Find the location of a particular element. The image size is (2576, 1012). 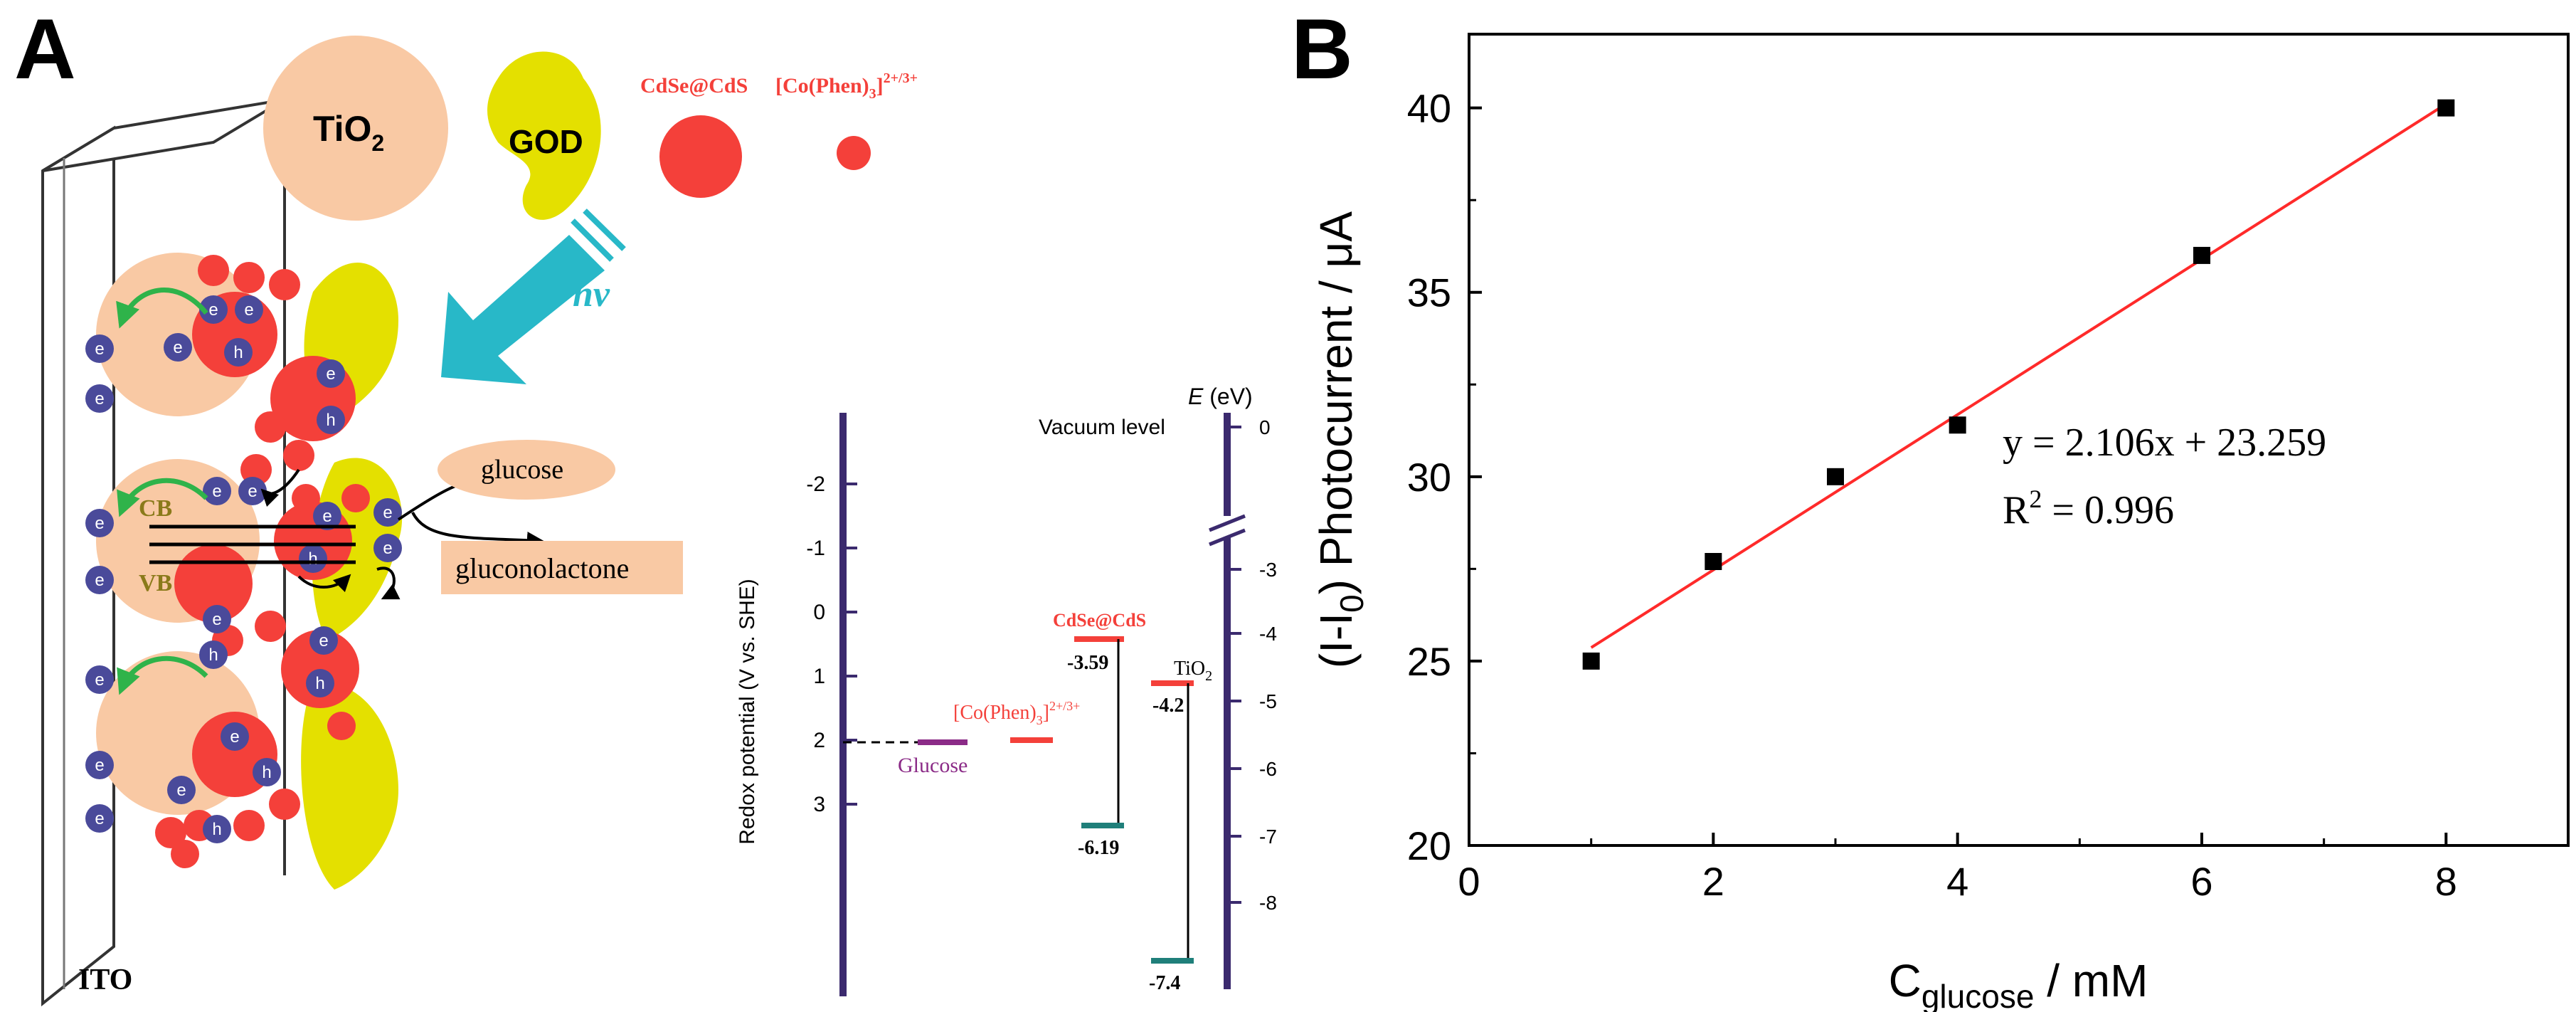

x-tick-label: 4 is located at coordinates (1957, 881).